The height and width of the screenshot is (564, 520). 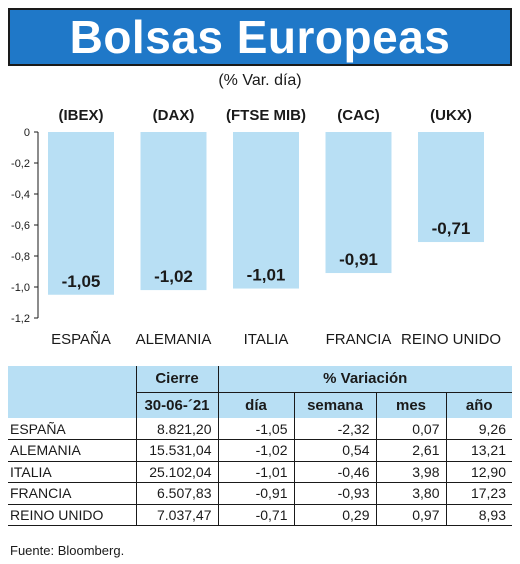 I want to click on row-semana: -0,46, so click(x=335, y=472).